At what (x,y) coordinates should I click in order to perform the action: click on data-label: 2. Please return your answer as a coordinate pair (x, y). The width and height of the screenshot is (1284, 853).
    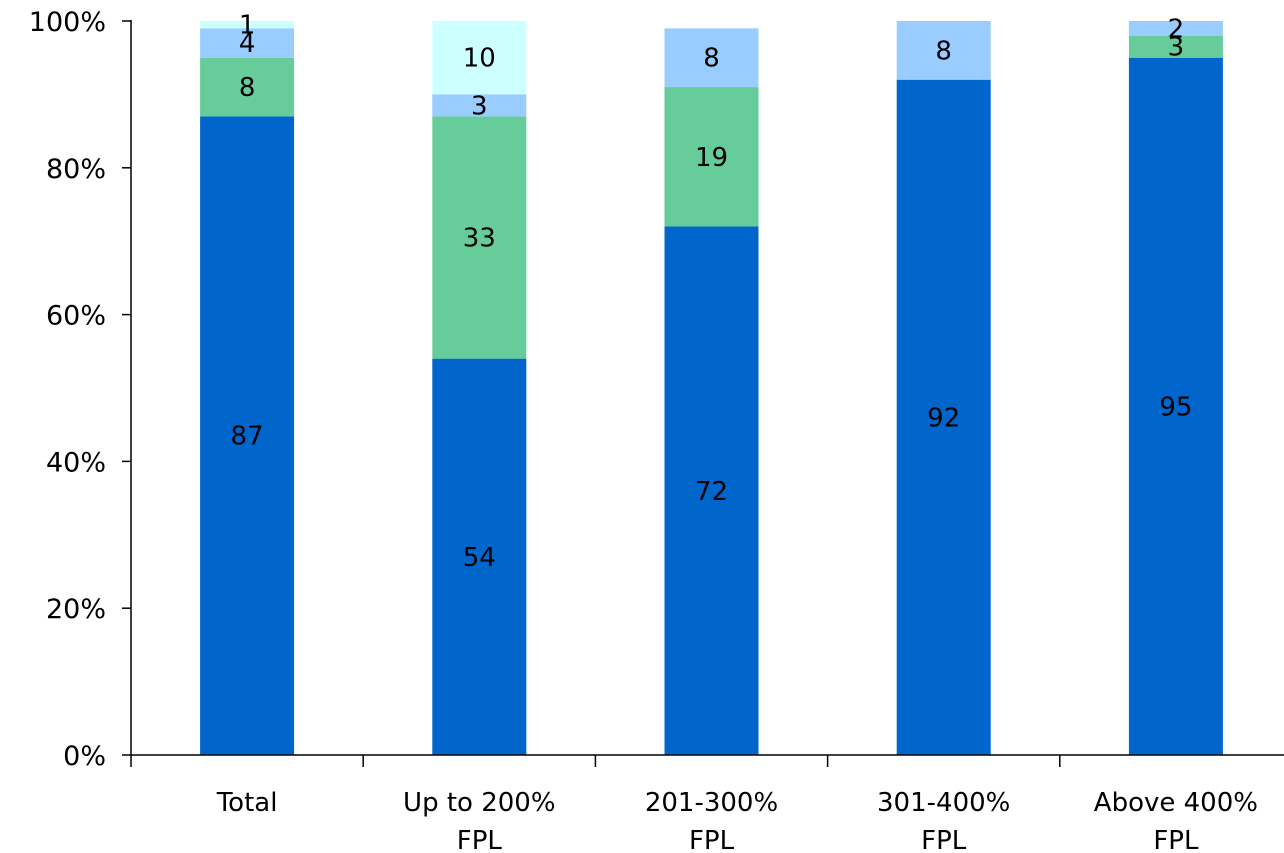
    Looking at the image, I should click on (1176, 29).